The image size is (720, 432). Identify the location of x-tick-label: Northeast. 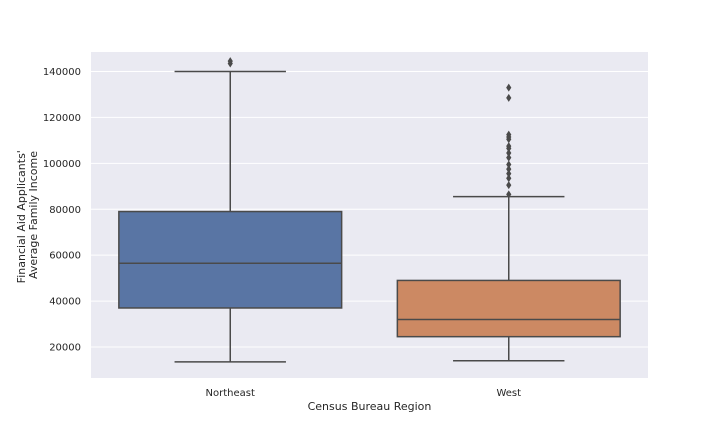
(230, 393).